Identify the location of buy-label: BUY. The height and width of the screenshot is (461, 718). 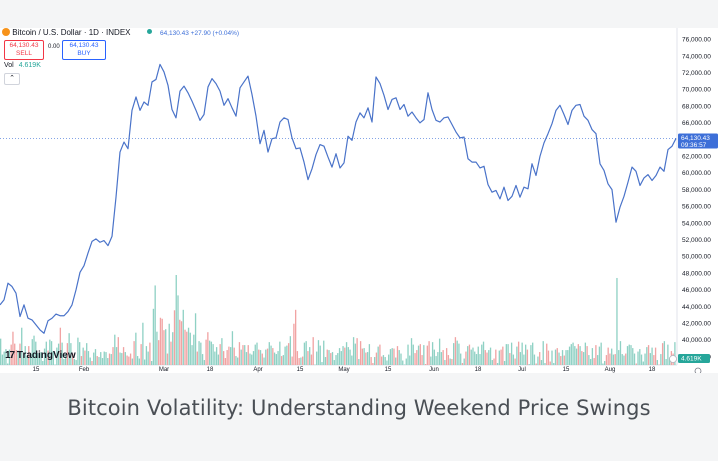
(84, 53).